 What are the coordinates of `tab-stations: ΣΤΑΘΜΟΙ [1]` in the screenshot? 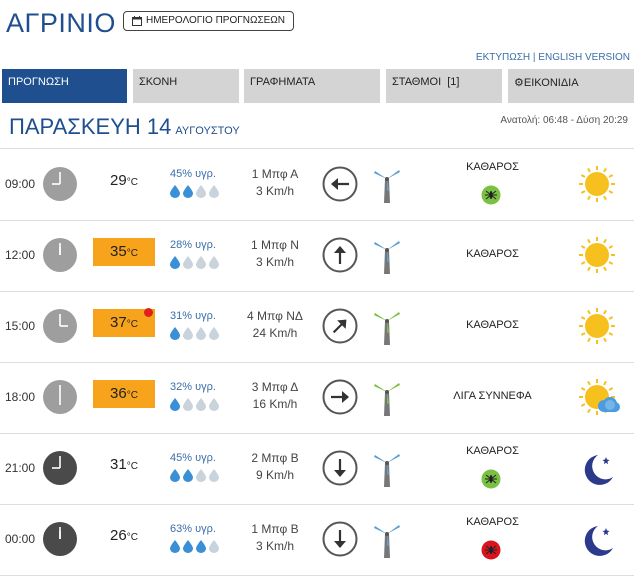 It's located at (444, 86).